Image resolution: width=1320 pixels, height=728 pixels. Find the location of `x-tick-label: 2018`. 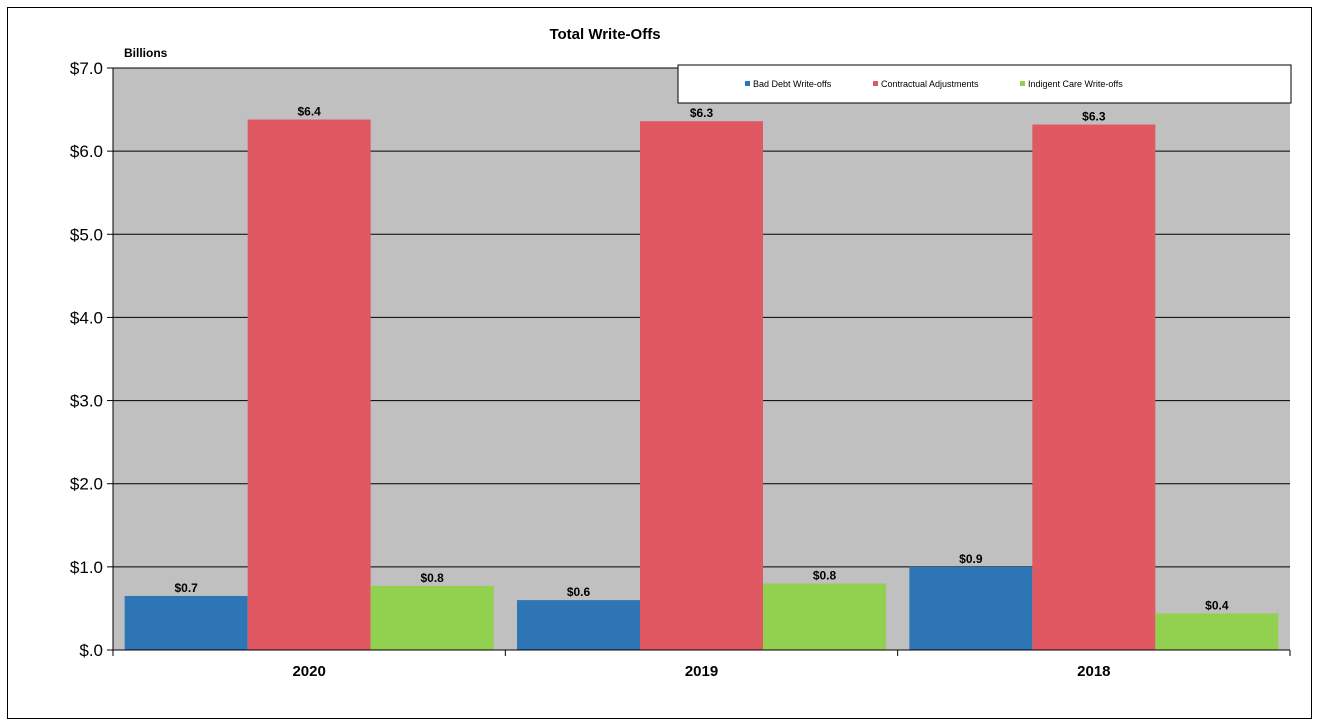

x-tick-label: 2018 is located at coordinates (1093, 671).